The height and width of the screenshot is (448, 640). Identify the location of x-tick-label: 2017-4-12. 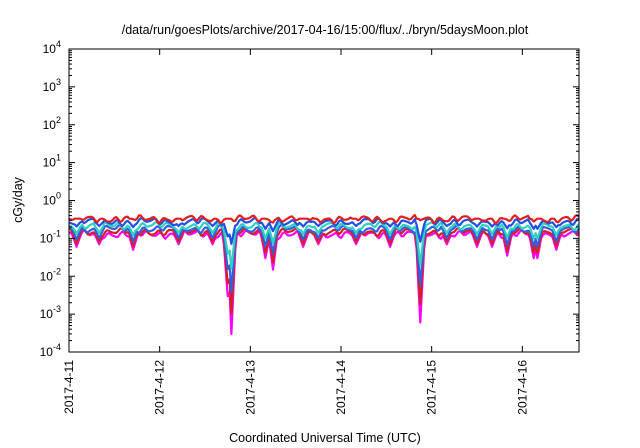
(160, 387).